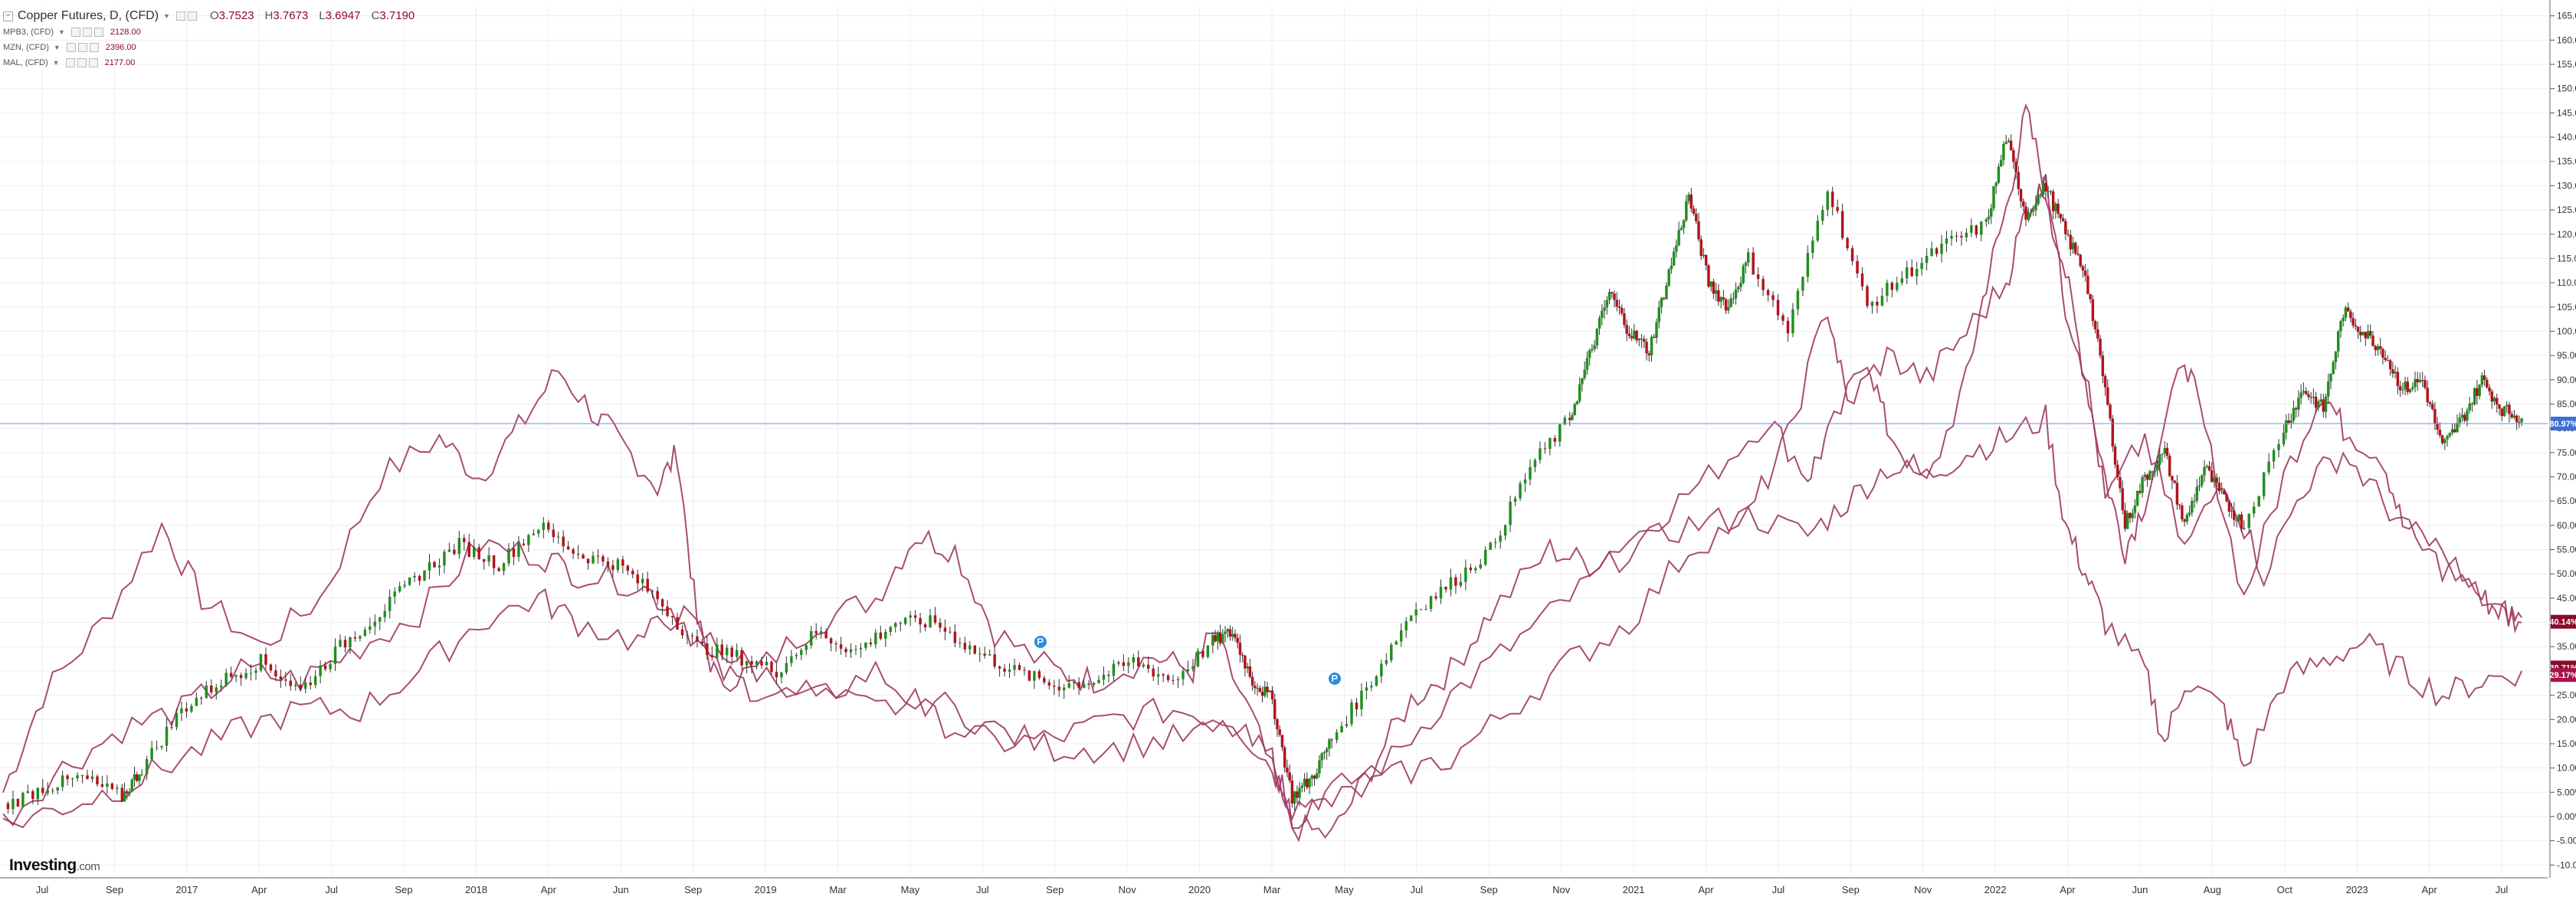 The width and height of the screenshot is (2576, 910). Describe the element at coordinates (25, 63) in the screenshot. I see `overlay-symbol: MAL, (CFD)` at that location.